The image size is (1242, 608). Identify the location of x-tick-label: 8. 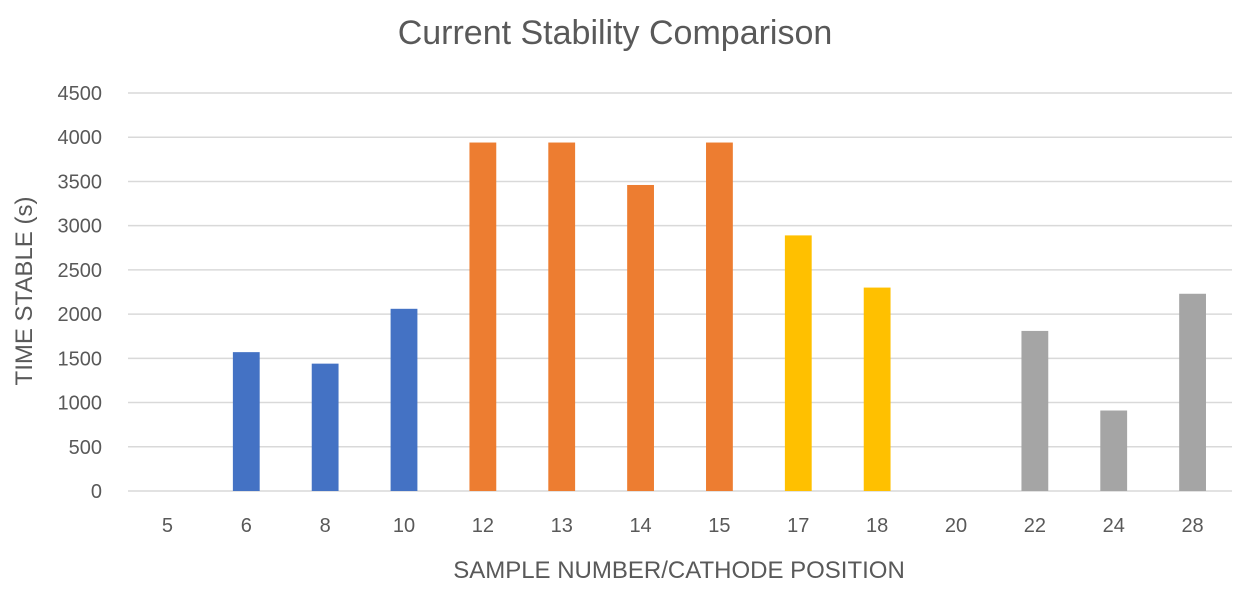
(325, 526).